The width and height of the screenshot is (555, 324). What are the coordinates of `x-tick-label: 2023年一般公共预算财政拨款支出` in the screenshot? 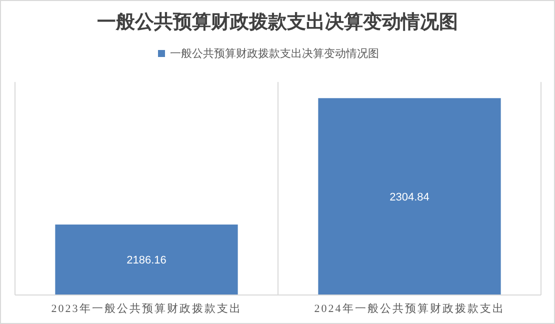 It's located at (146, 308).